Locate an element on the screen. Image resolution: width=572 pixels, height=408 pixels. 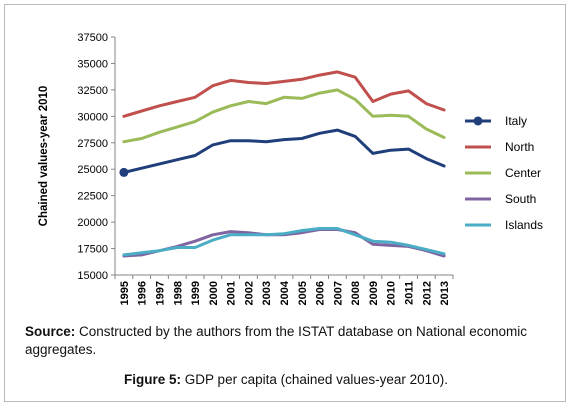
x-tick-label: 2000 is located at coordinates (214, 293).